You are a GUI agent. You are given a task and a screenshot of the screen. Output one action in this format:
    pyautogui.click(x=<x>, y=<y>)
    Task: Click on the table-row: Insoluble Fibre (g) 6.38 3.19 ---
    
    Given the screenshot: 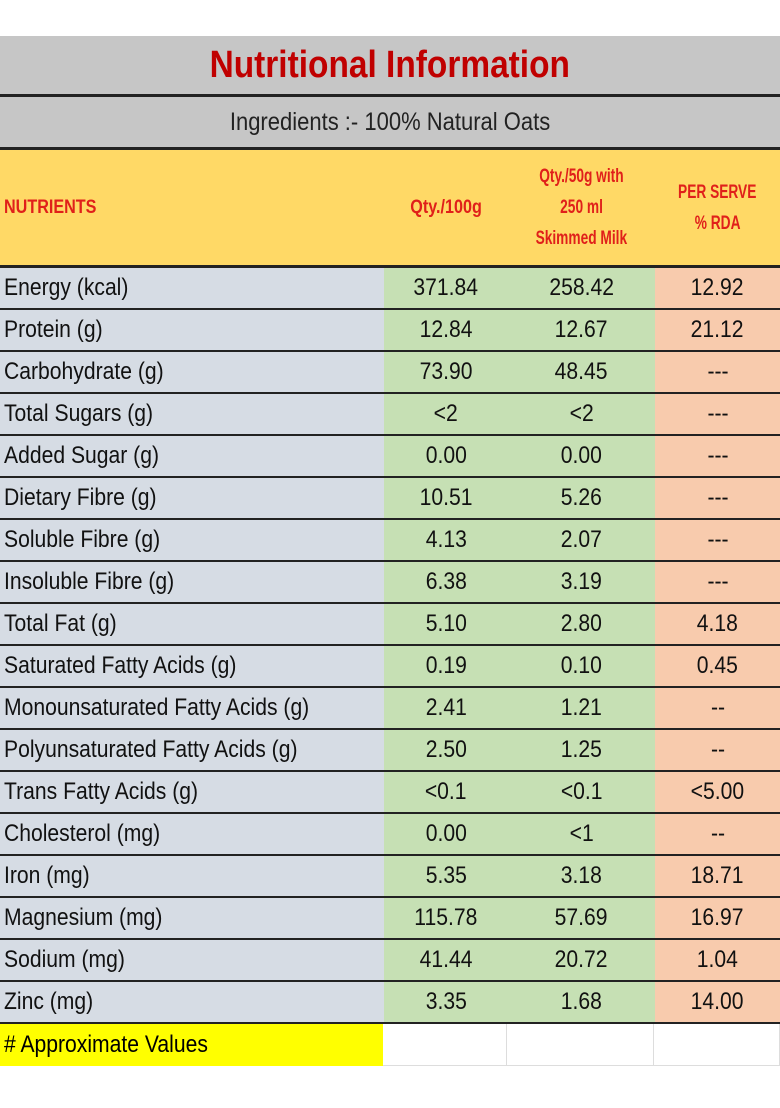 What is the action you would take?
    pyautogui.click(x=390, y=583)
    